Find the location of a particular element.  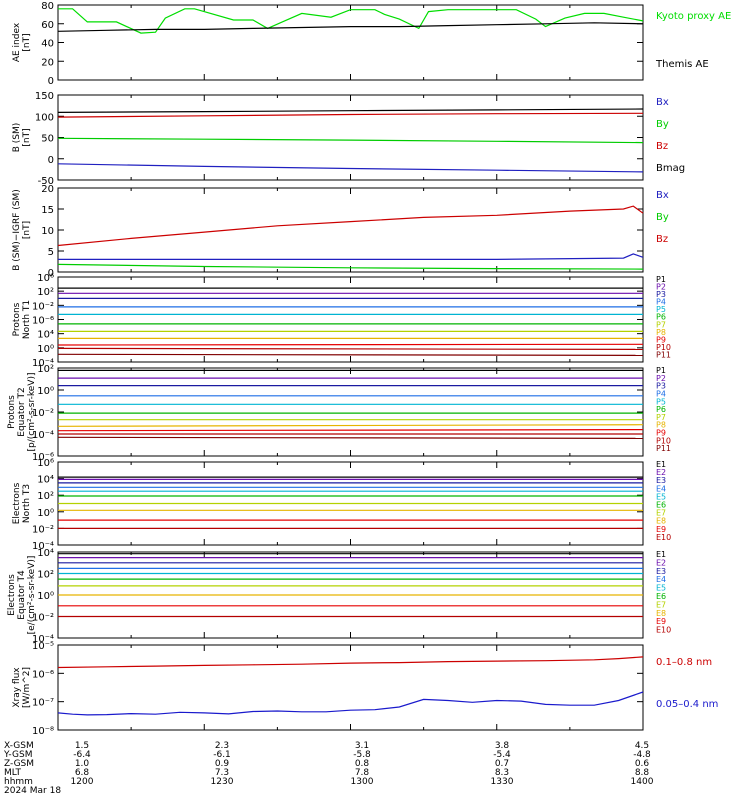

ephemeris-value: -6.4 is located at coordinates (82, 755).